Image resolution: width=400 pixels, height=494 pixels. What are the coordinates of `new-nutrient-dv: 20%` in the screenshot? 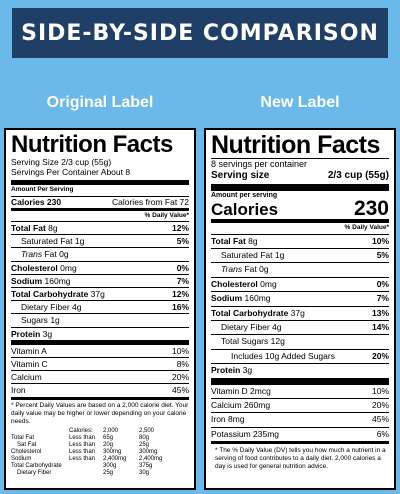 It's located at (380, 355).